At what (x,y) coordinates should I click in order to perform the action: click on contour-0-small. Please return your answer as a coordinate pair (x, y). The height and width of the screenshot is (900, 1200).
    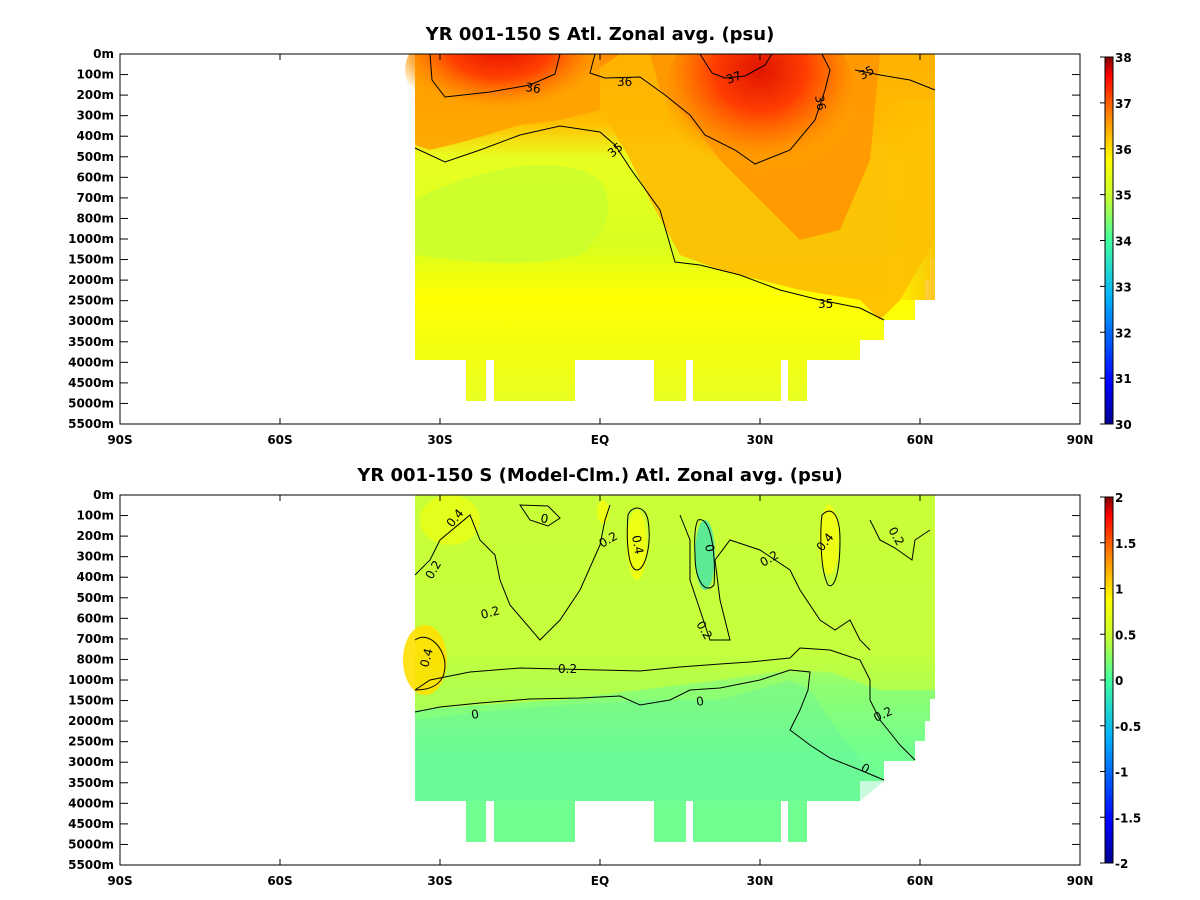
    Looking at the image, I should click on (540, 515).